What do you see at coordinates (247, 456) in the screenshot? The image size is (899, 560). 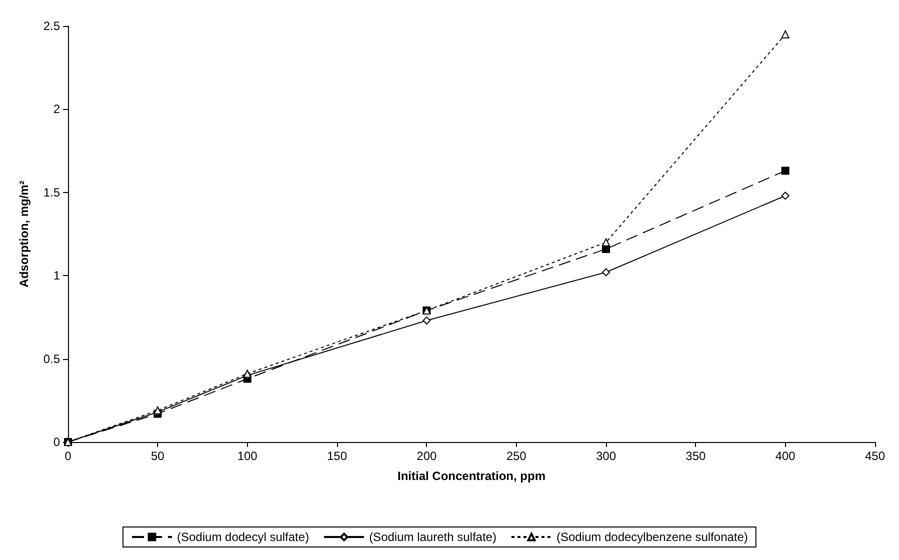 I see `x-tick-label: 100` at bounding box center [247, 456].